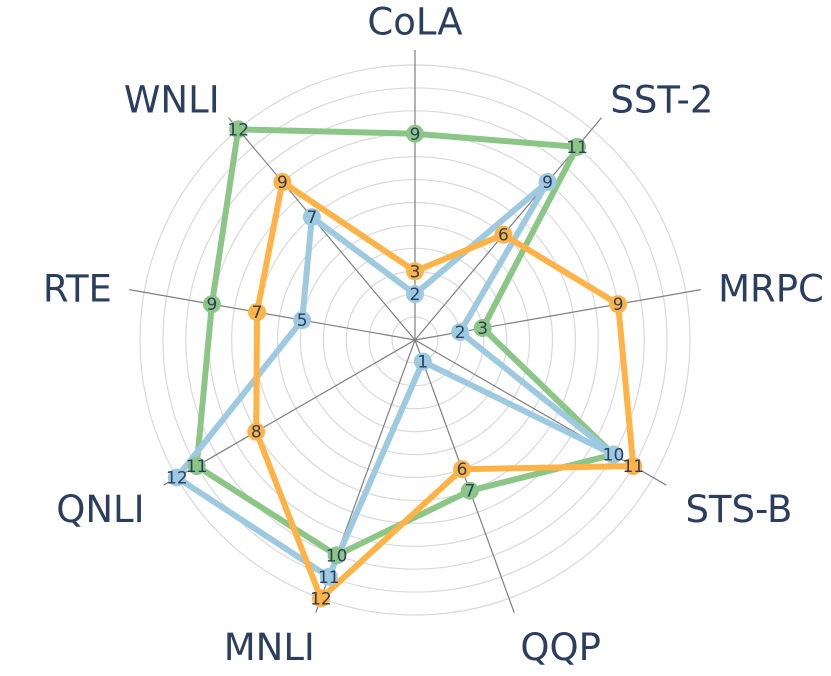  What do you see at coordinates (771, 288) in the screenshot?
I see `axis-label-mrpc: MRPC` at bounding box center [771, 288].